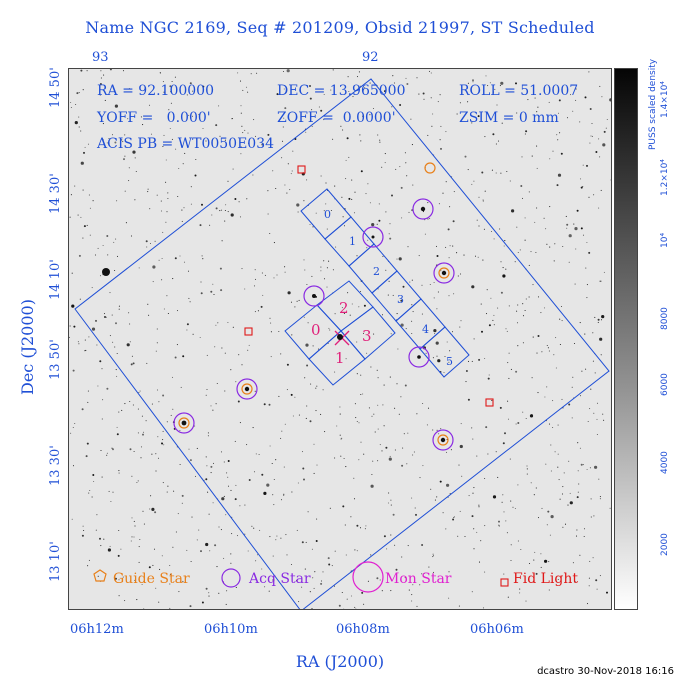 The width and height of the screenshot is (680, 680). Describe the element at coordinates (280, 579) in the screenshot. I see `legend-acq-label: Acq Star` at that location.